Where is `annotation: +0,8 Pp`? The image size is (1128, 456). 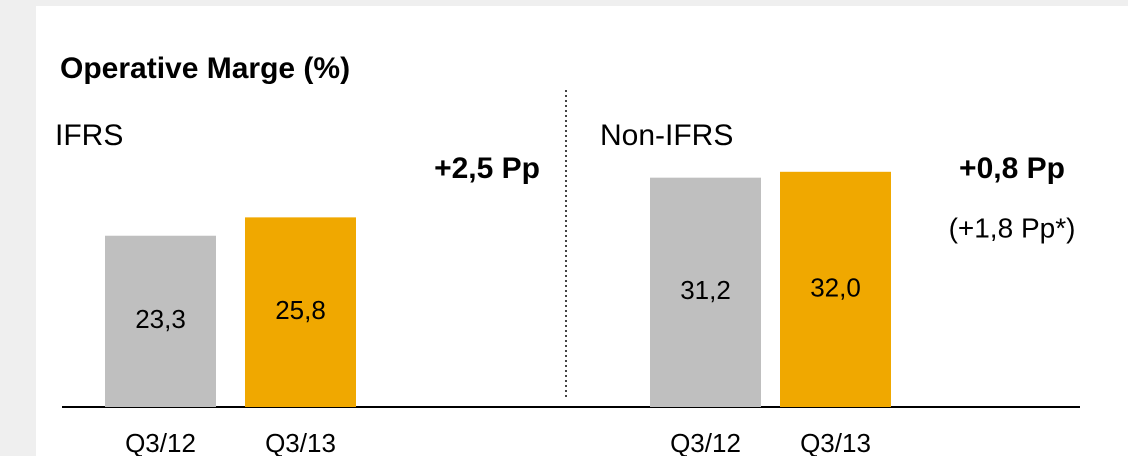
annotation: +0,8 Pp is located at coordinates (1012, 168).